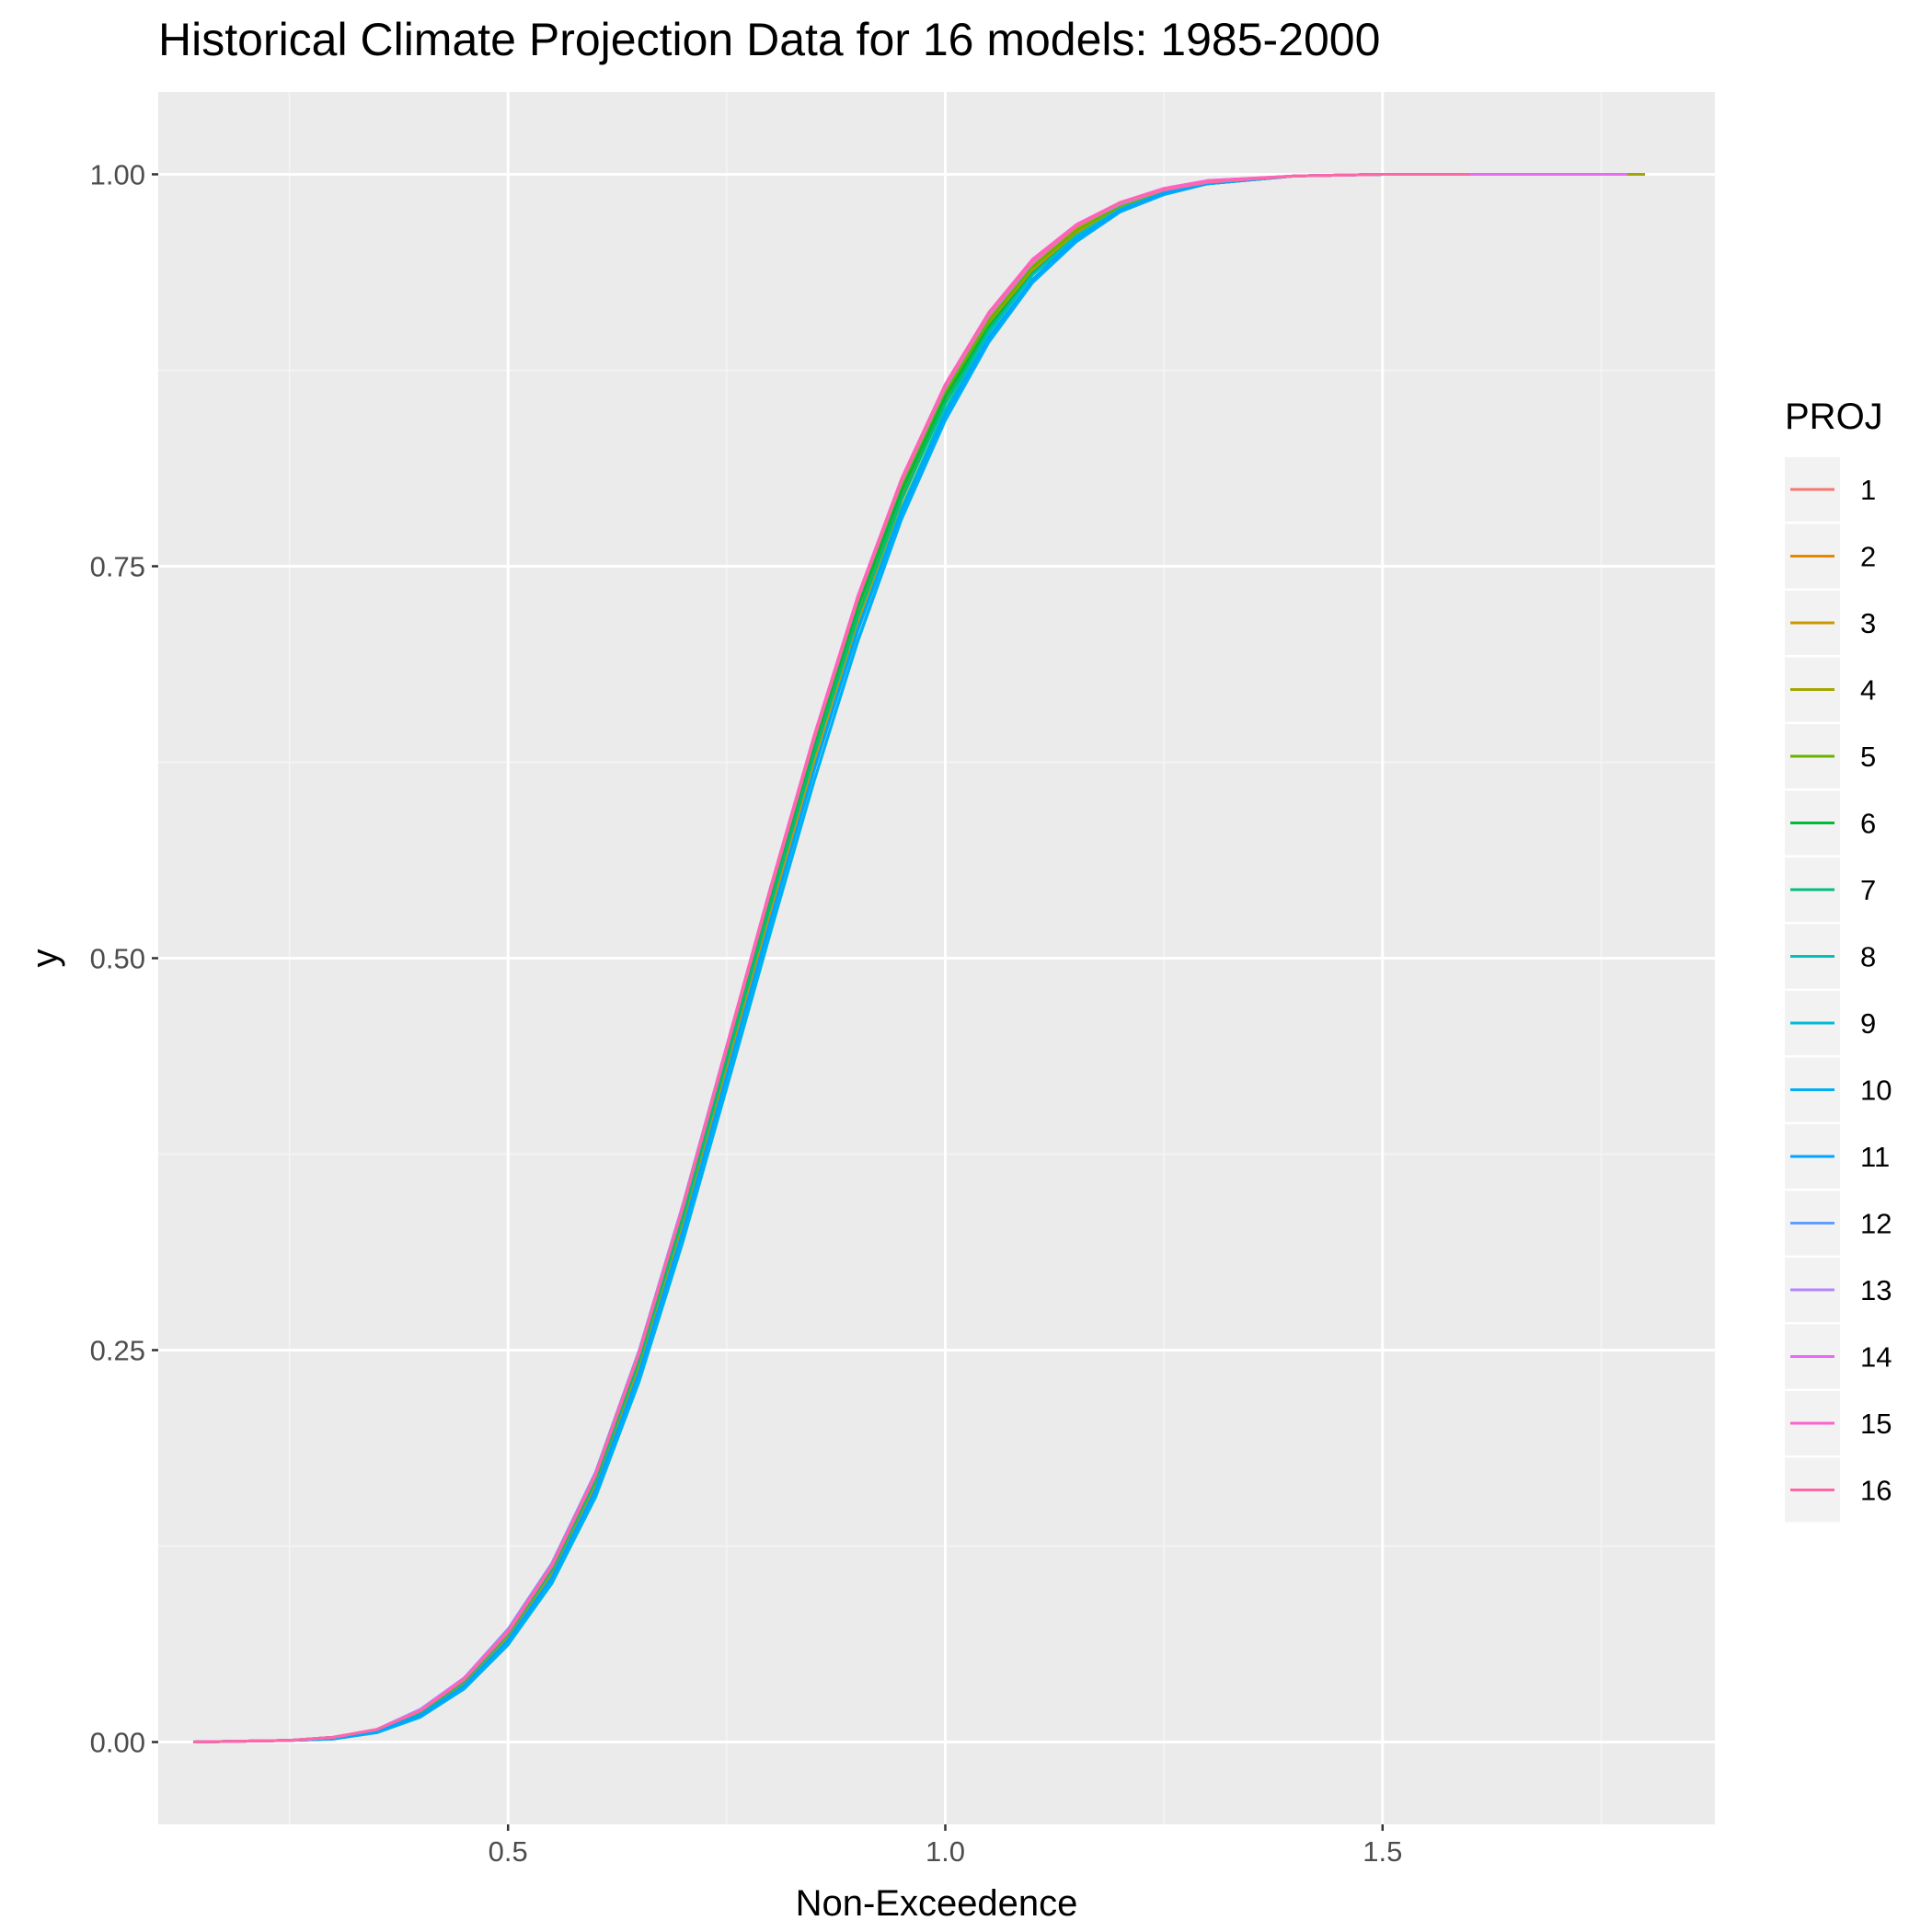 This screenshot has width=1932, height=1932. Describe the element at coordinates (1382, 1851) in the screenshot. I see `x-tick-label: 1.5` at that location.